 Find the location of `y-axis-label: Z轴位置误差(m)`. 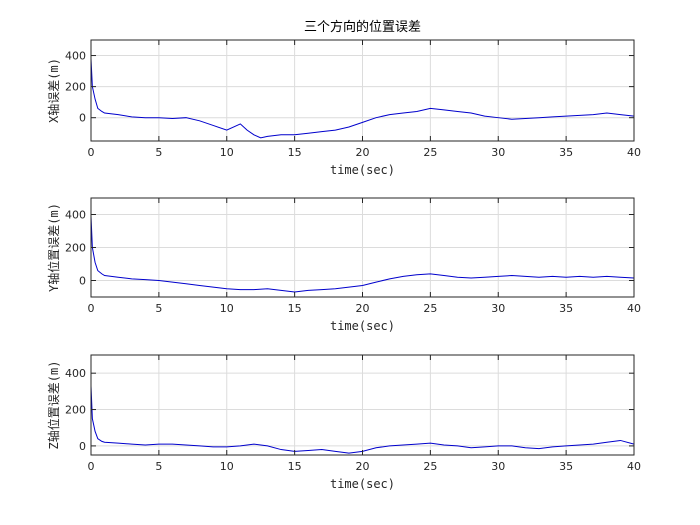

y-axis-label: Z轴位置误差(m) is located at coordinates (53, 405).